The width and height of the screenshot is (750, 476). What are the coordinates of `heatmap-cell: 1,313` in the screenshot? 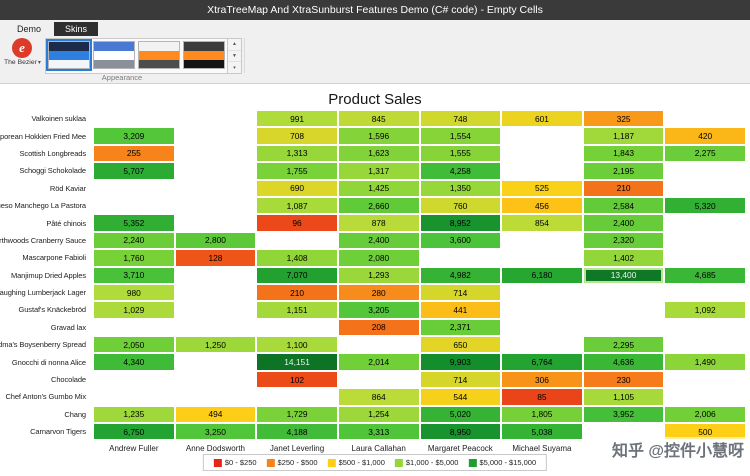 It's located at (297, 153).